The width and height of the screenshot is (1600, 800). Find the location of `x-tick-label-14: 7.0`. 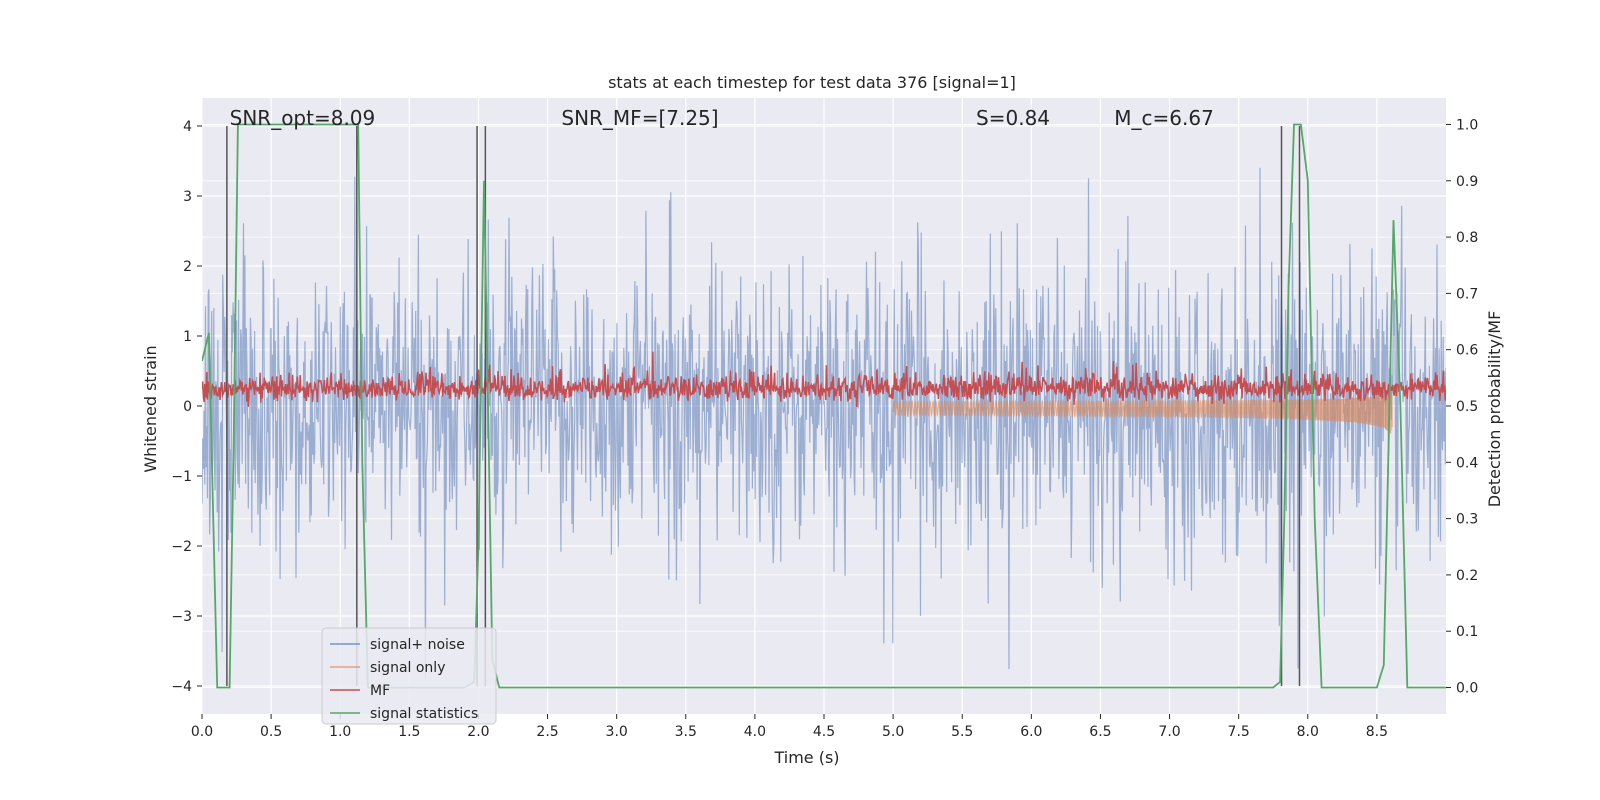

x-tick-label-14: 7.0 is located at coordinates (1169, 732).